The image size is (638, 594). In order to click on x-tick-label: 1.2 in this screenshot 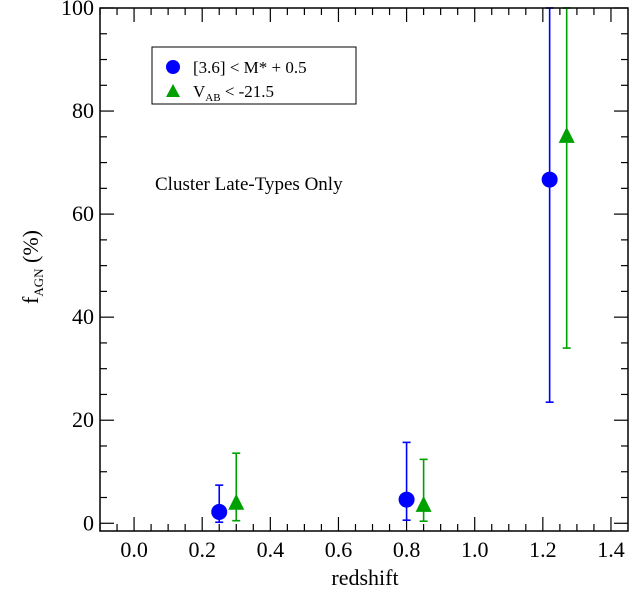, I will do `click(543, 549)`.